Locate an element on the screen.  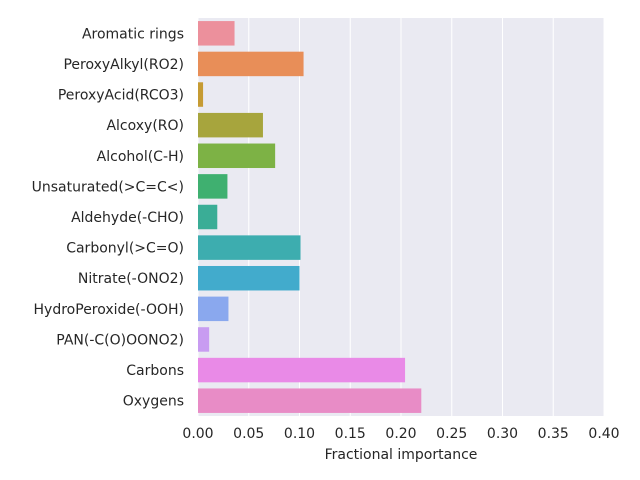
x-tick-label: 0.20 is located at coordinates (400, 434).